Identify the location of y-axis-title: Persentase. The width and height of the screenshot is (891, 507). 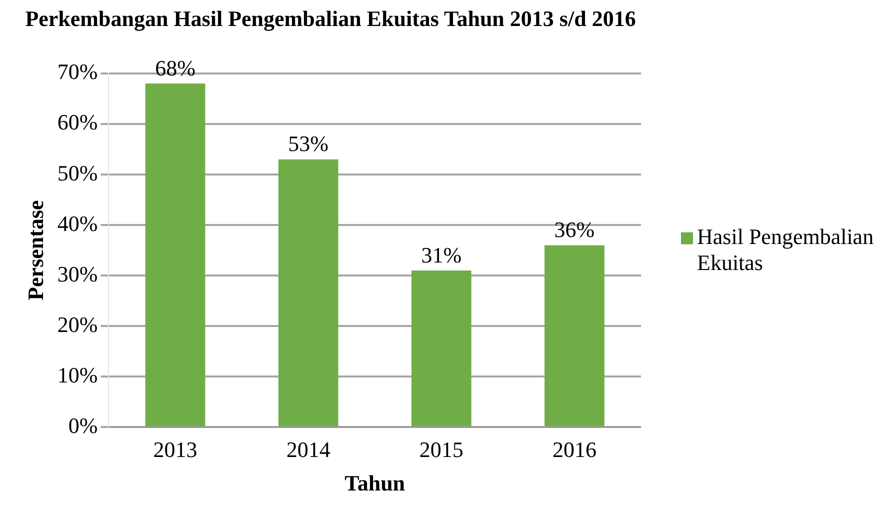
(35, 250).